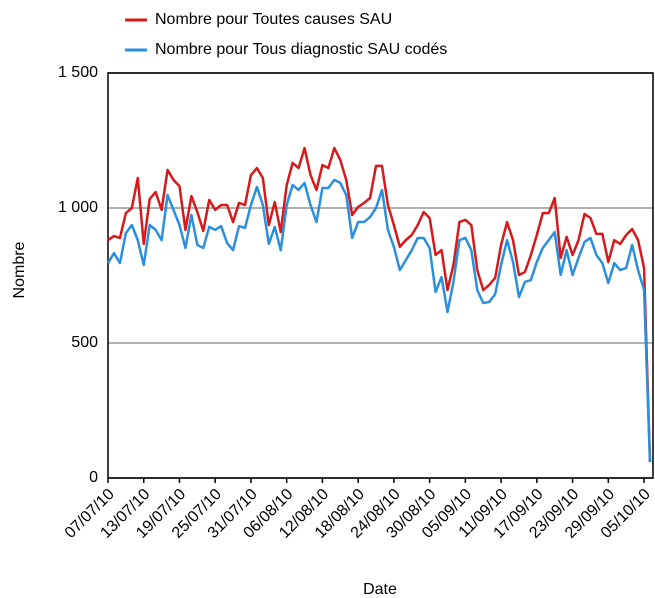 This screenshot has width=655, height=598. Describe the element at coordinates (78, 72) in the screenshot. I see `y-tick-label: 1 500` at that location.